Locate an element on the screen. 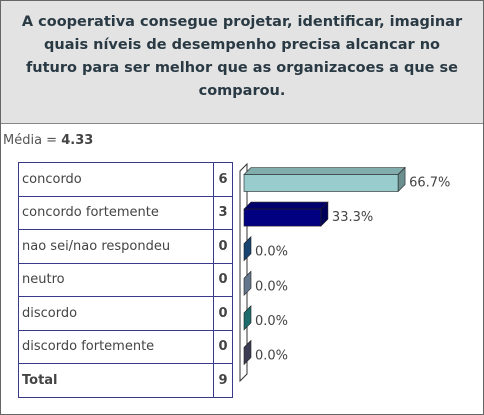 Image resolution: width=484 pixels, height=415 pixels. row-label: concordo fortemente is located at coordinates (116, 212).